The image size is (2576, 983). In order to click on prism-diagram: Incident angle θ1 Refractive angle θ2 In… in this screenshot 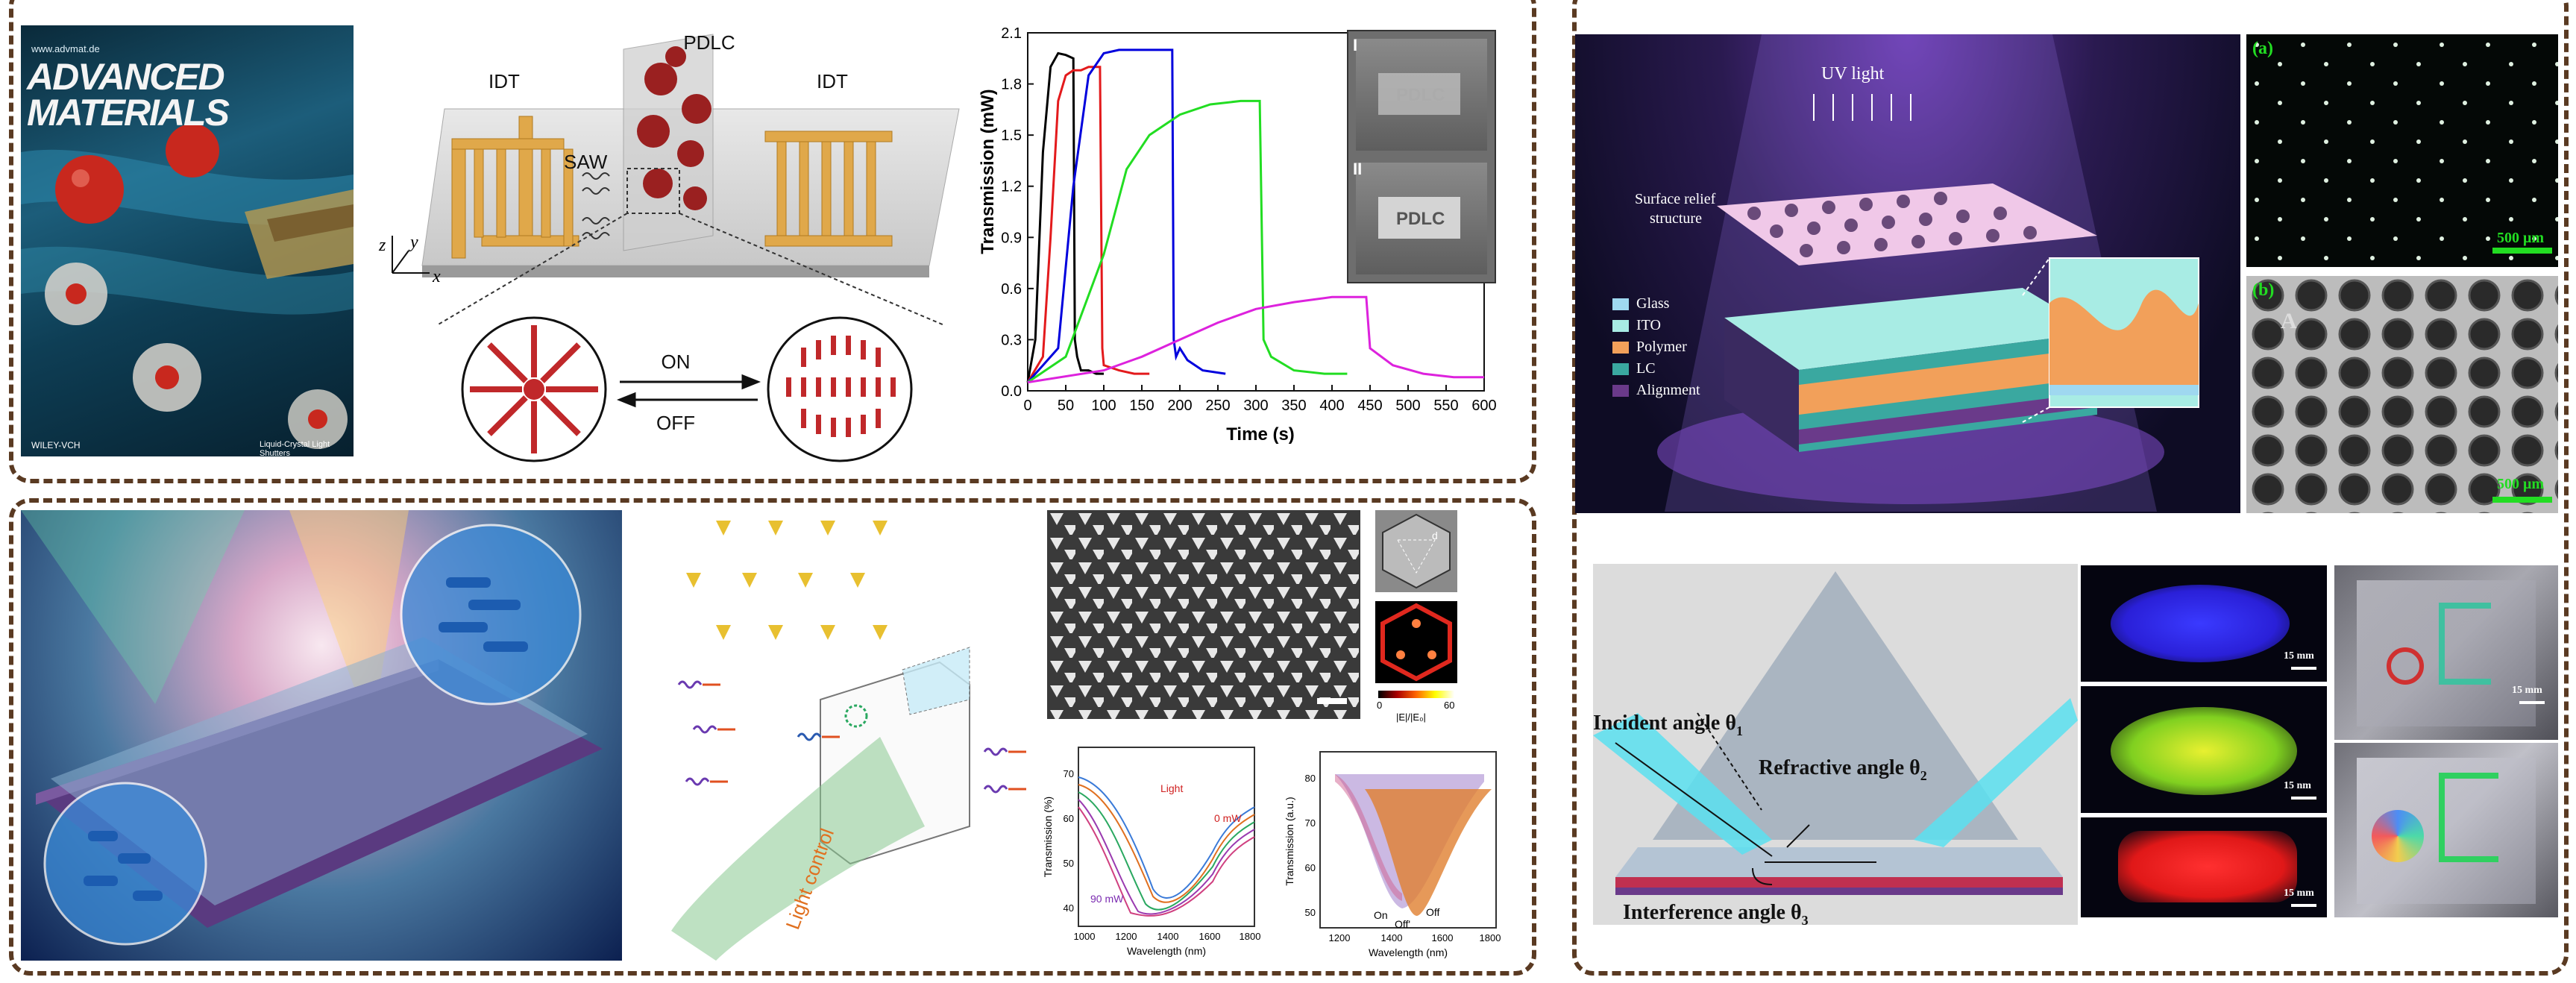, I will do `click(1836, 744)`.